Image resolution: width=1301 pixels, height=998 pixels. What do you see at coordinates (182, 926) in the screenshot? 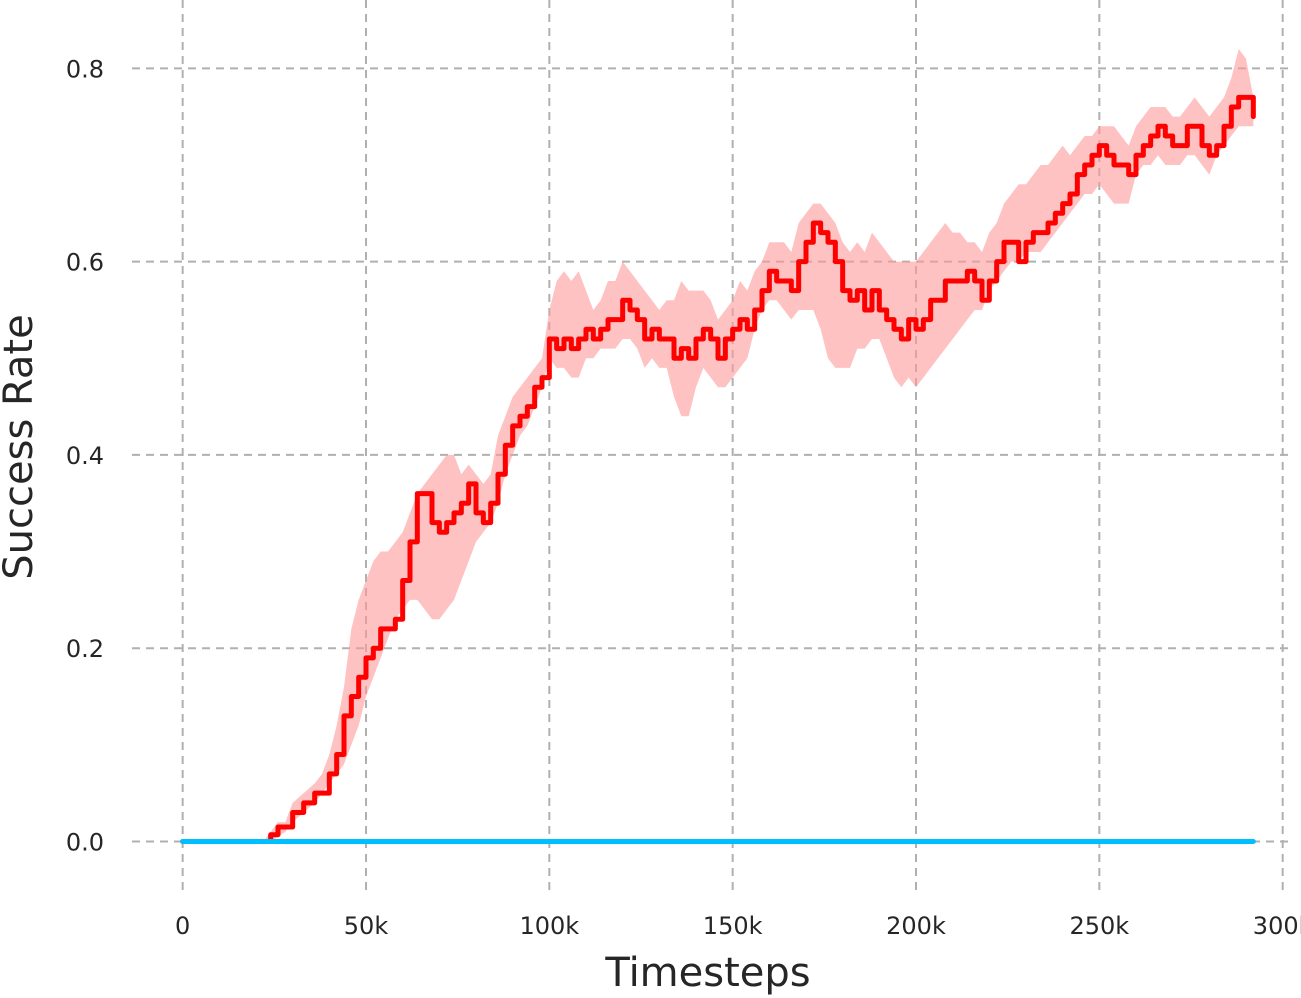
I see `x-tick-label: 0` at bounding box center [182, 926].